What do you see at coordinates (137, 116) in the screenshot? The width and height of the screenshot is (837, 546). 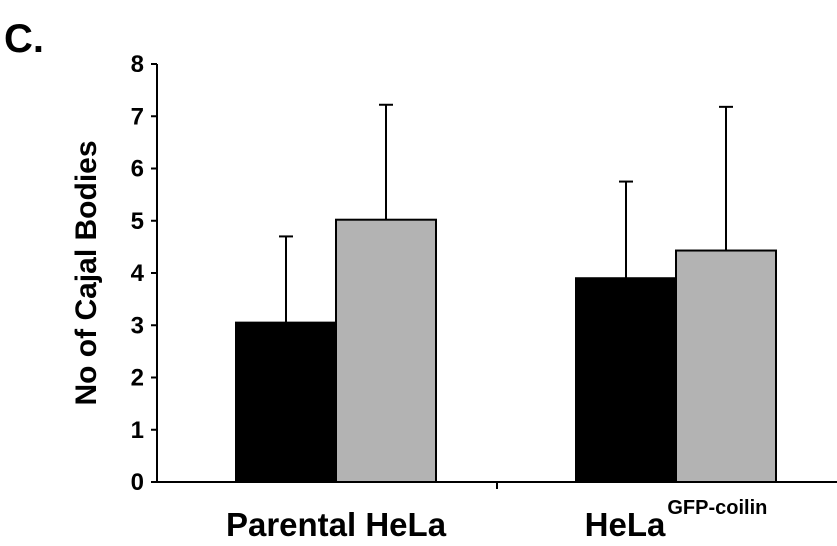 I see `y-tick-label: 7` at bounding box center [137, 116].